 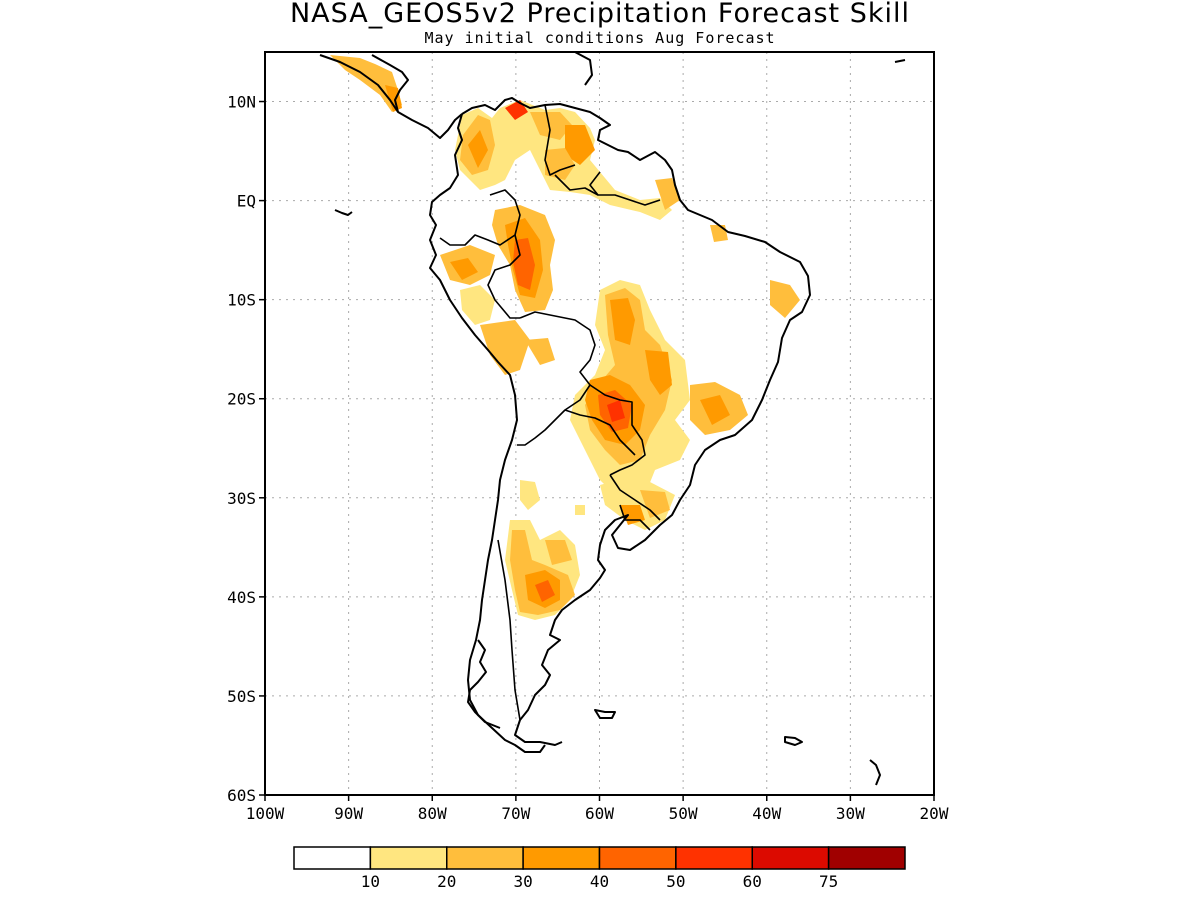 I want to click on x-tick-label: 40W, so click(x=766, y=813).